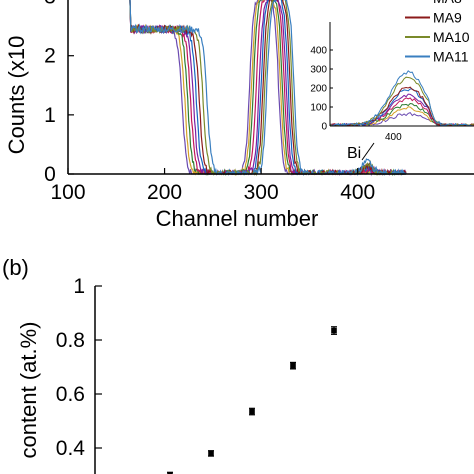  Describe the element at coordinates (401, 98) in the screenshot. I see `panel-a-inset-line` at that location.